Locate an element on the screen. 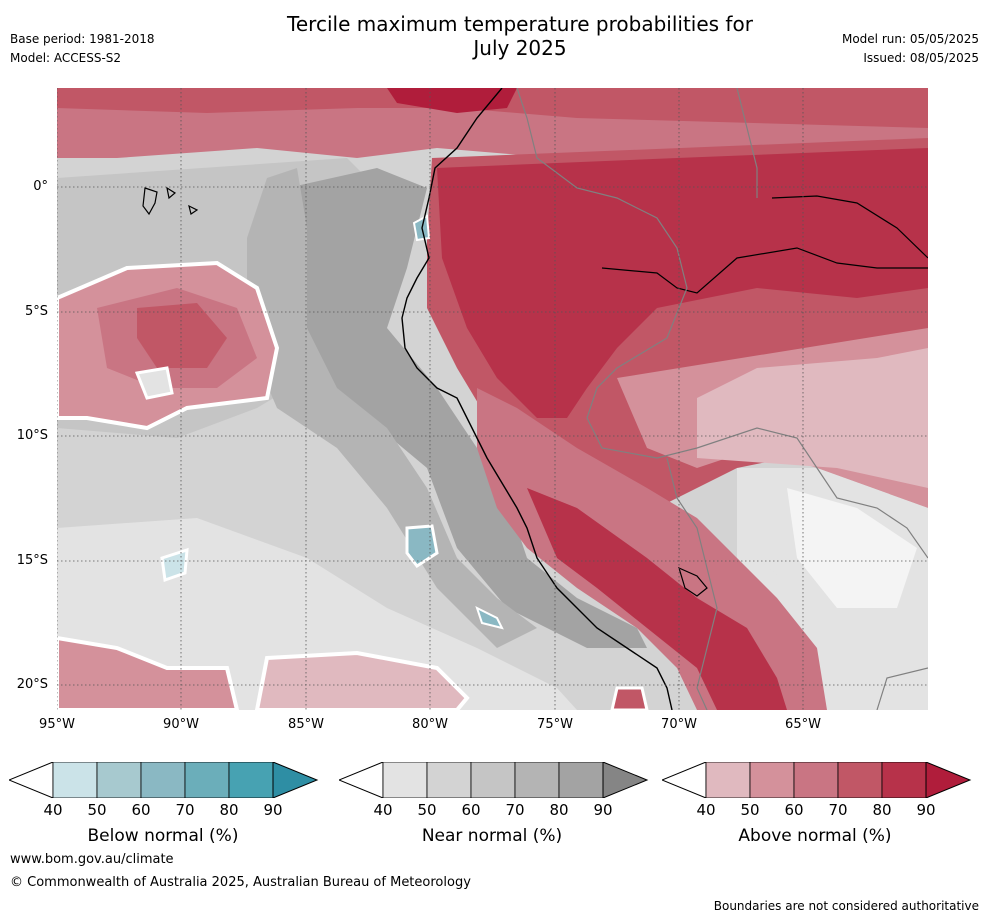 This screenshot has height=919, width=988. colorbar-near-normal-start is located at coordinates (361, 780).